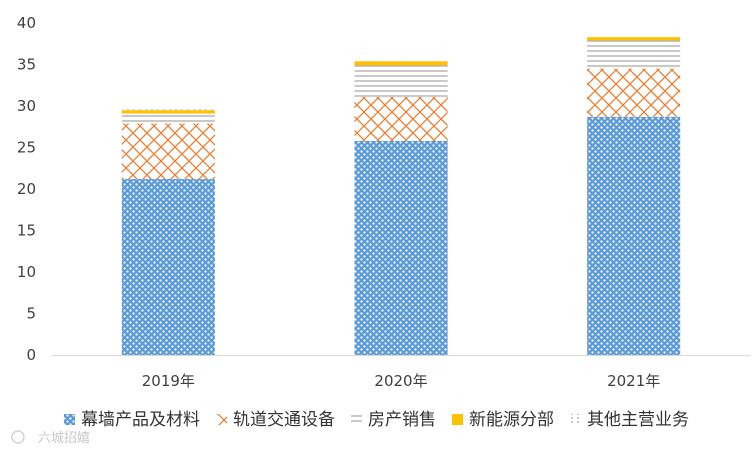  I want to click on legend-item: 其他主营业务, so click(629, 420).